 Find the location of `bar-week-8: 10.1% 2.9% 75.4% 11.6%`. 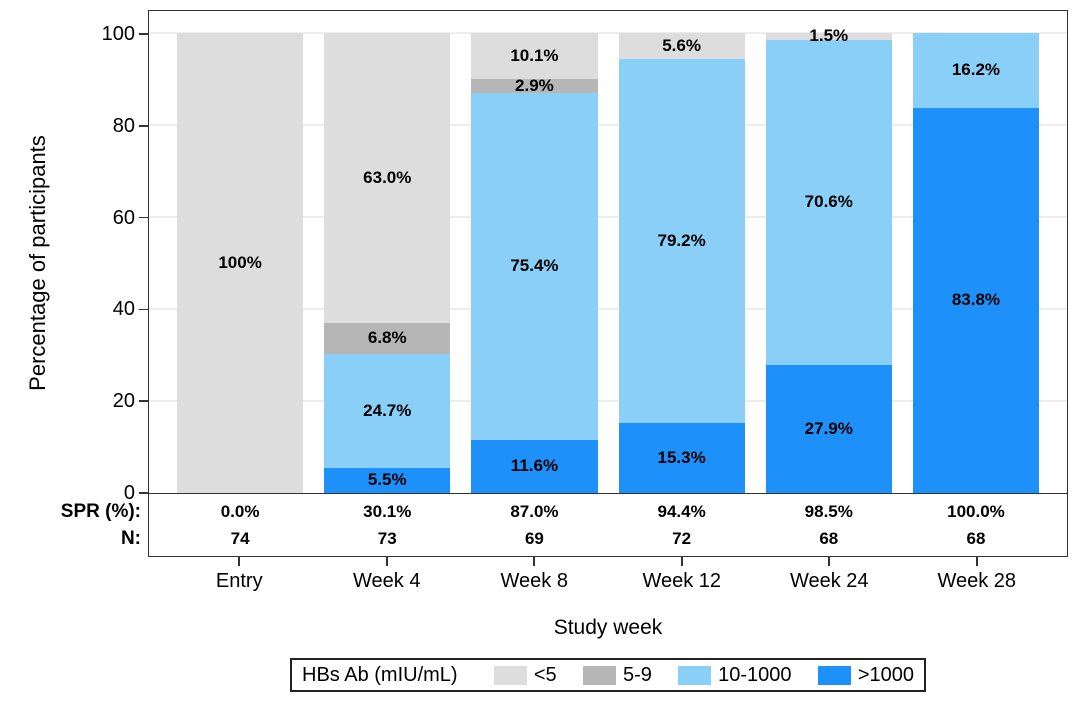

bar-week-8: 10.1% 2.9% 75.4% 11.6% is located at coordinates (534, 263).